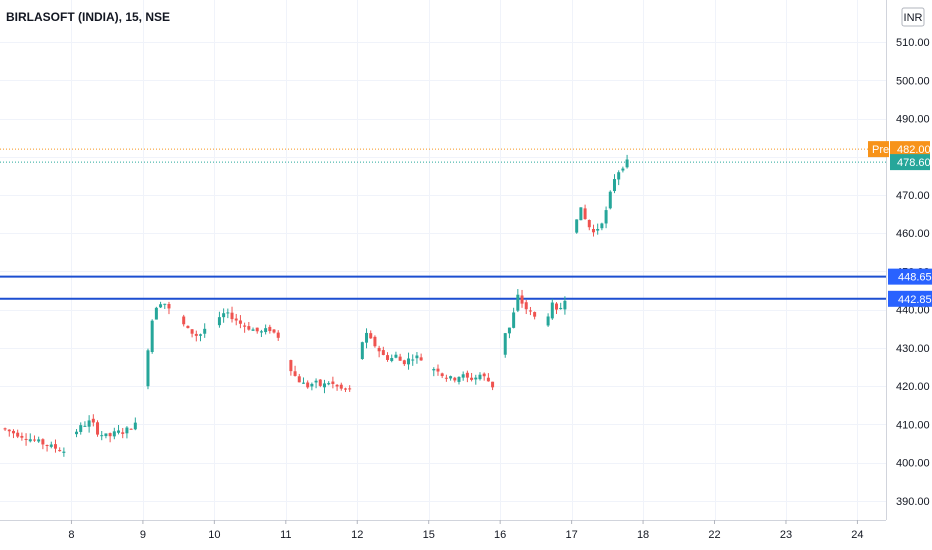  I want to click on session-tag-text: Pre, so click(880, 150).